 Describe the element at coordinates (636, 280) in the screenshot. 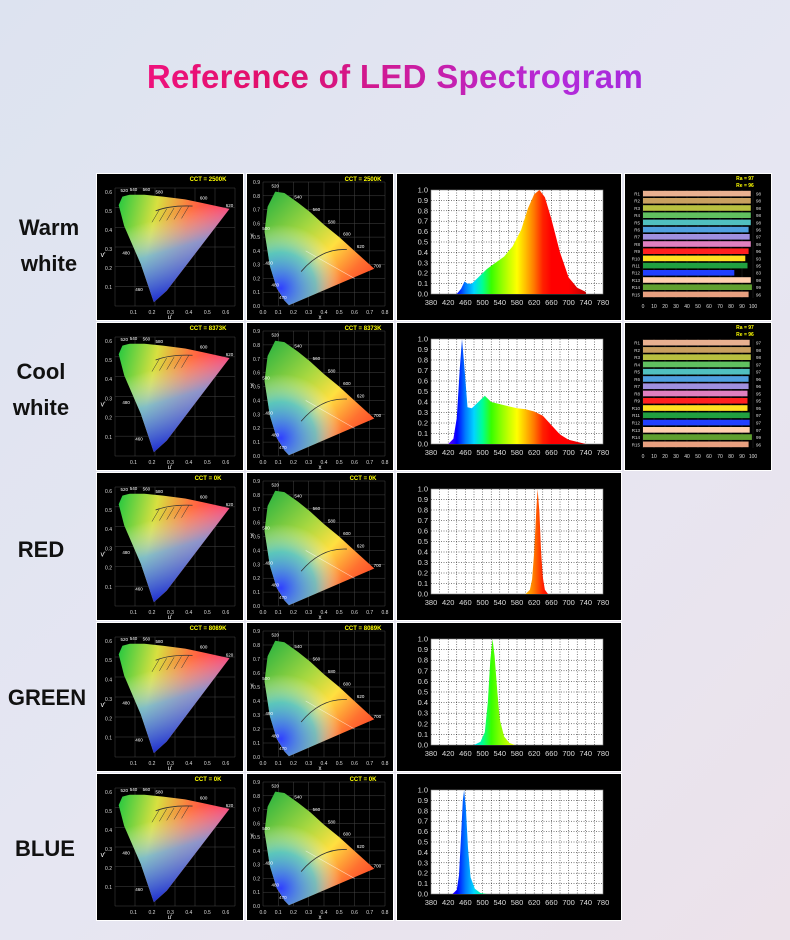

I see `cri-category: R13` at that location.